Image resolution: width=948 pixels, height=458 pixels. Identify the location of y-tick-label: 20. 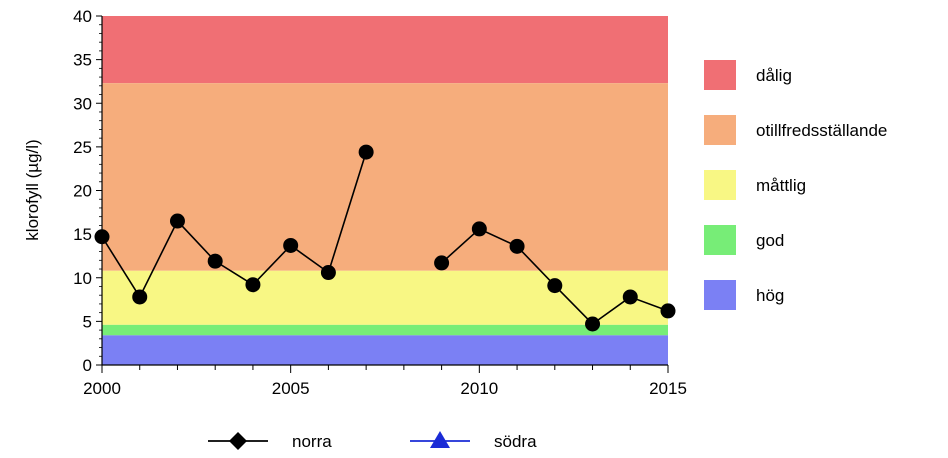
(82, 191).